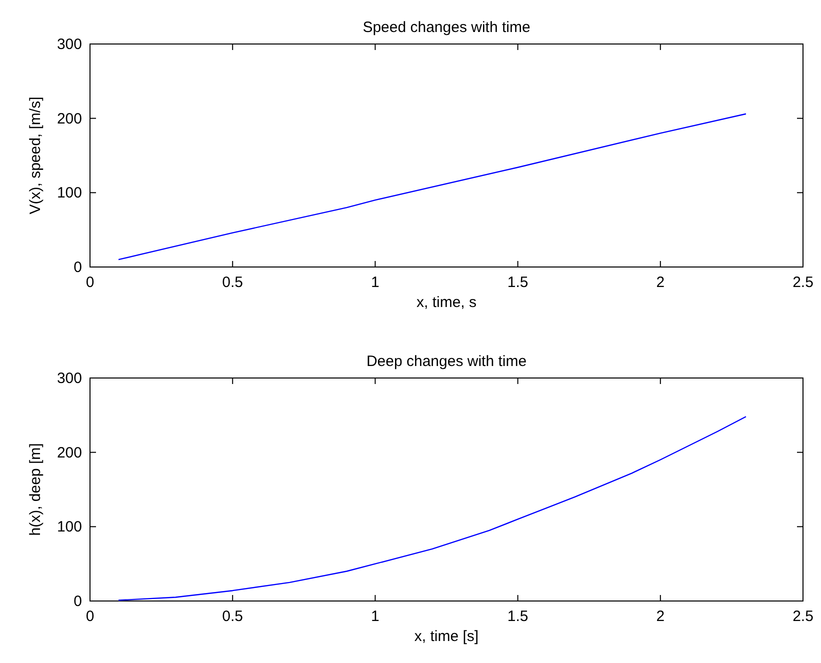  What do you see at coordinates (446, 361) in the screenshot?
I see `chart-title: Deep changes with time` at bounding box center [446, 361].